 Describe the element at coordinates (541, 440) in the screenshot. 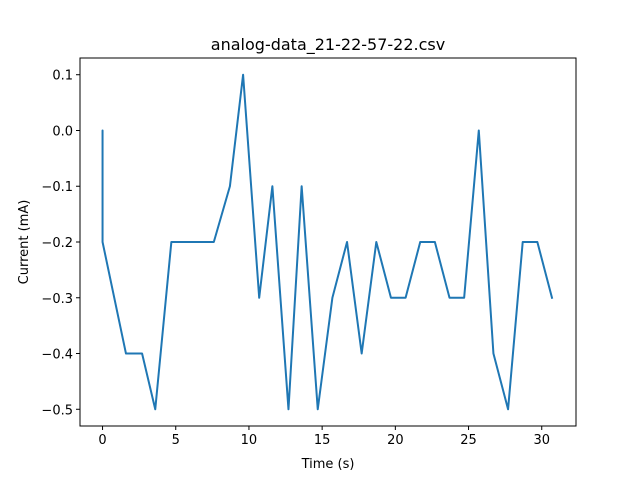

I see `x-tick-label: 30` at that location.